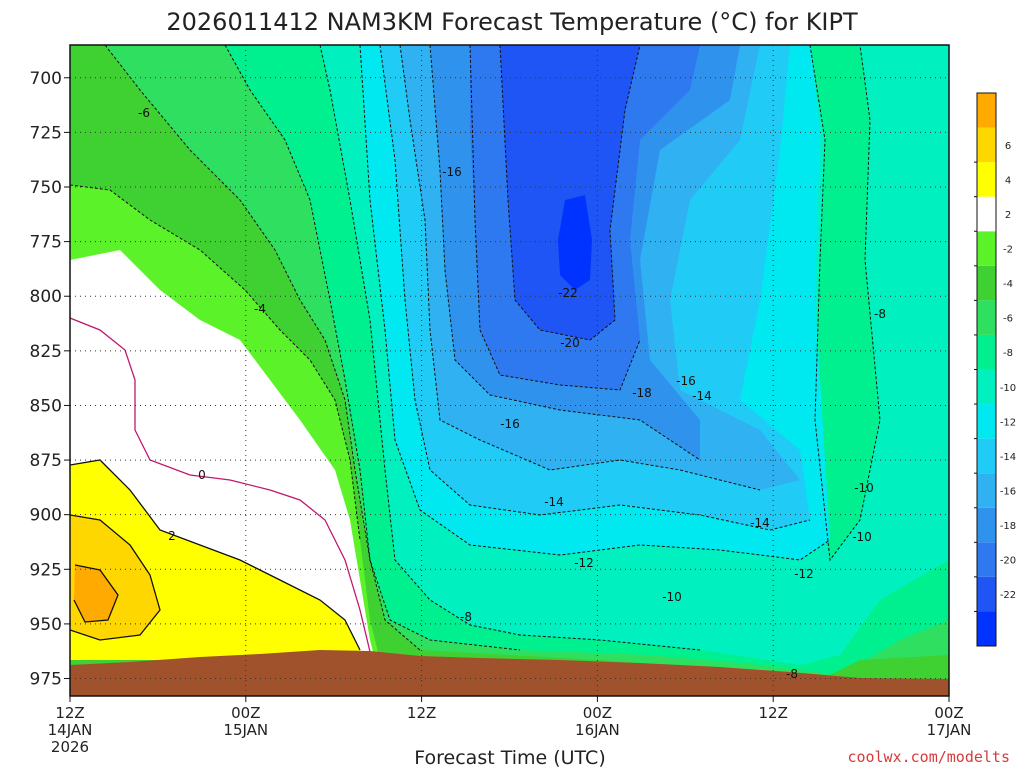 This screenshot has width=1024, height=768. What do you see at coordinates (928, 757) in the screenshot?
I see `credit-text: coolwx.com/modelts` at bounding box center [928, 757].